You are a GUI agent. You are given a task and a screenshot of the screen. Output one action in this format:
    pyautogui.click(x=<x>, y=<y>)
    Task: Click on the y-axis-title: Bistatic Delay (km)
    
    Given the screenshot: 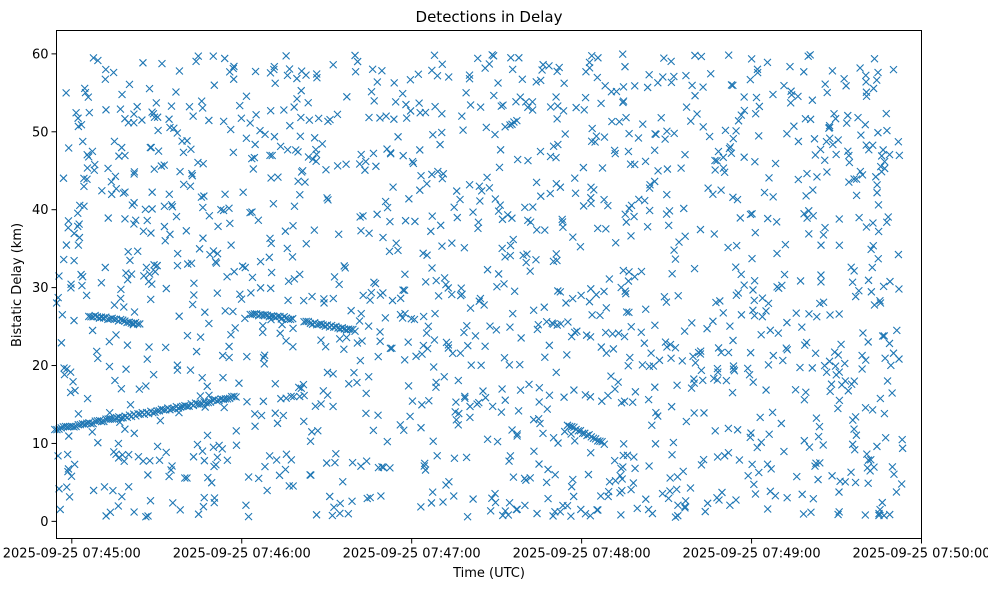 What is the action you would take?
    pyautogui.click(x=17, y=285)
    